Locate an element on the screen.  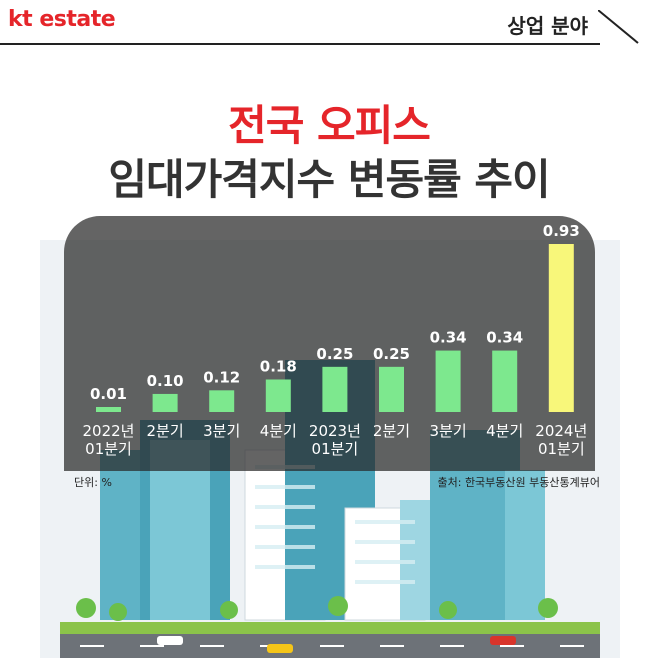
category-label-3: 4분기 is located at coordinates (278, 431).